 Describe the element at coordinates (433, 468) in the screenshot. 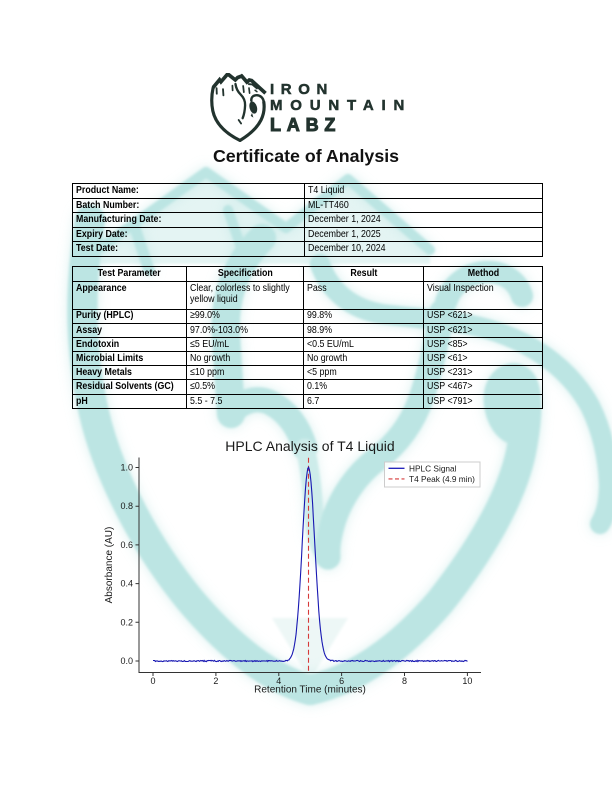

I see `svg-text: HPLC Signal` at that location.